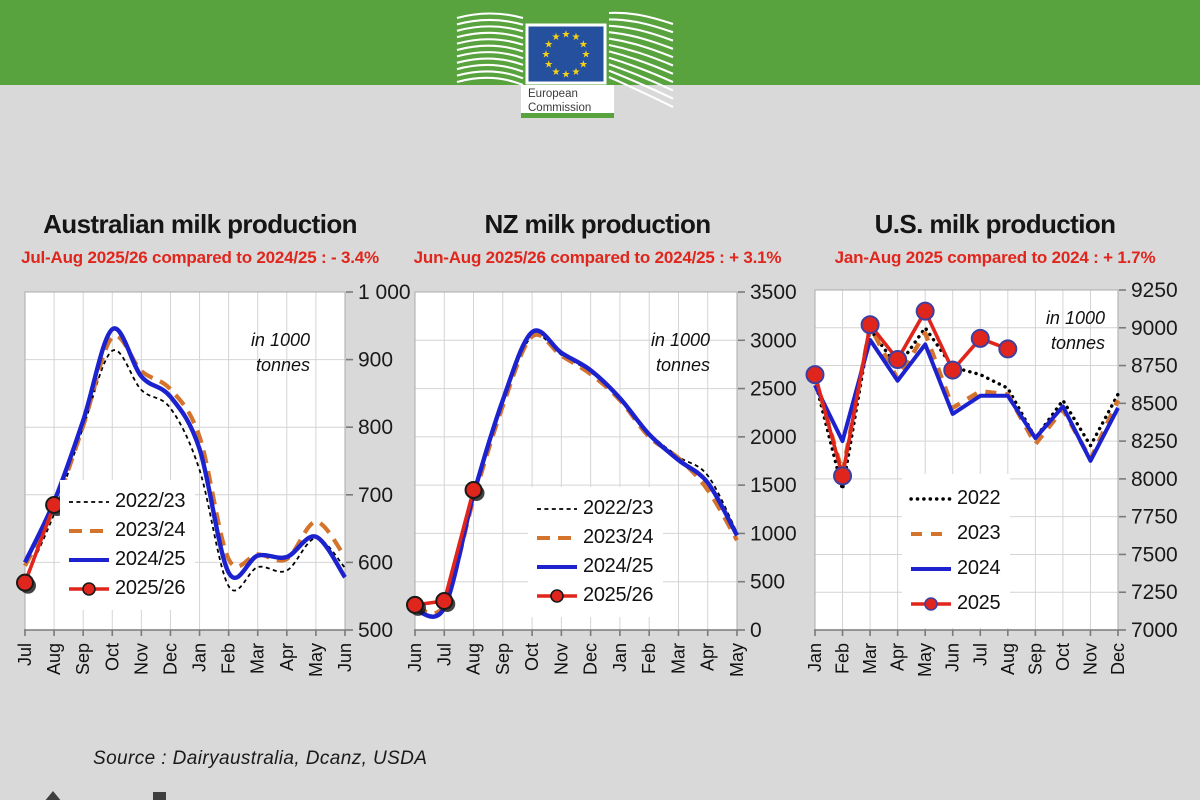 Image resolution: width=1200 pixels, height=800 pixels. Describe the element at coordinates (200, 657) in the screenshot. I see `x-tick-label: Jan` at that location.